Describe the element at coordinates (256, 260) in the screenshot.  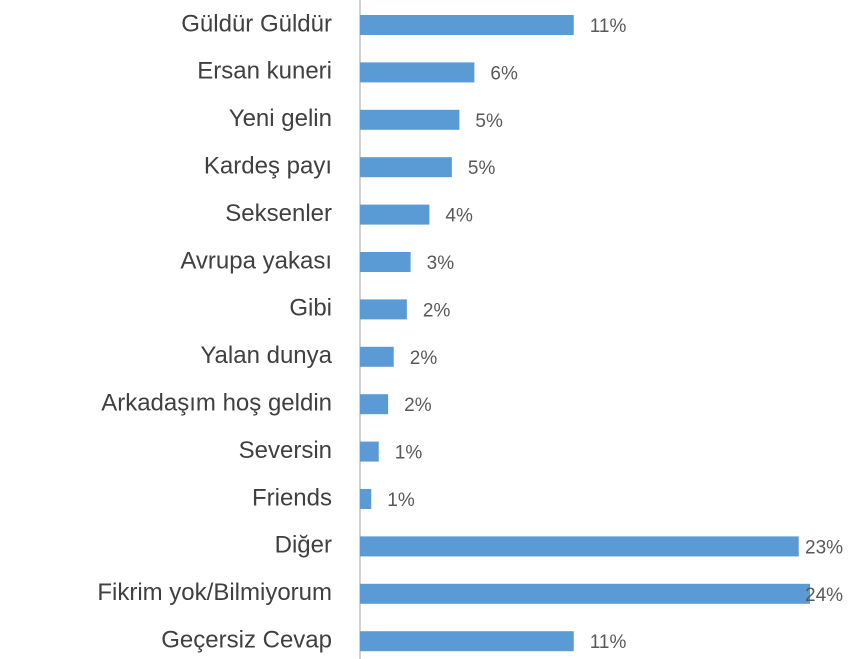
I see `category-label: Avrupa yakası` at that location.